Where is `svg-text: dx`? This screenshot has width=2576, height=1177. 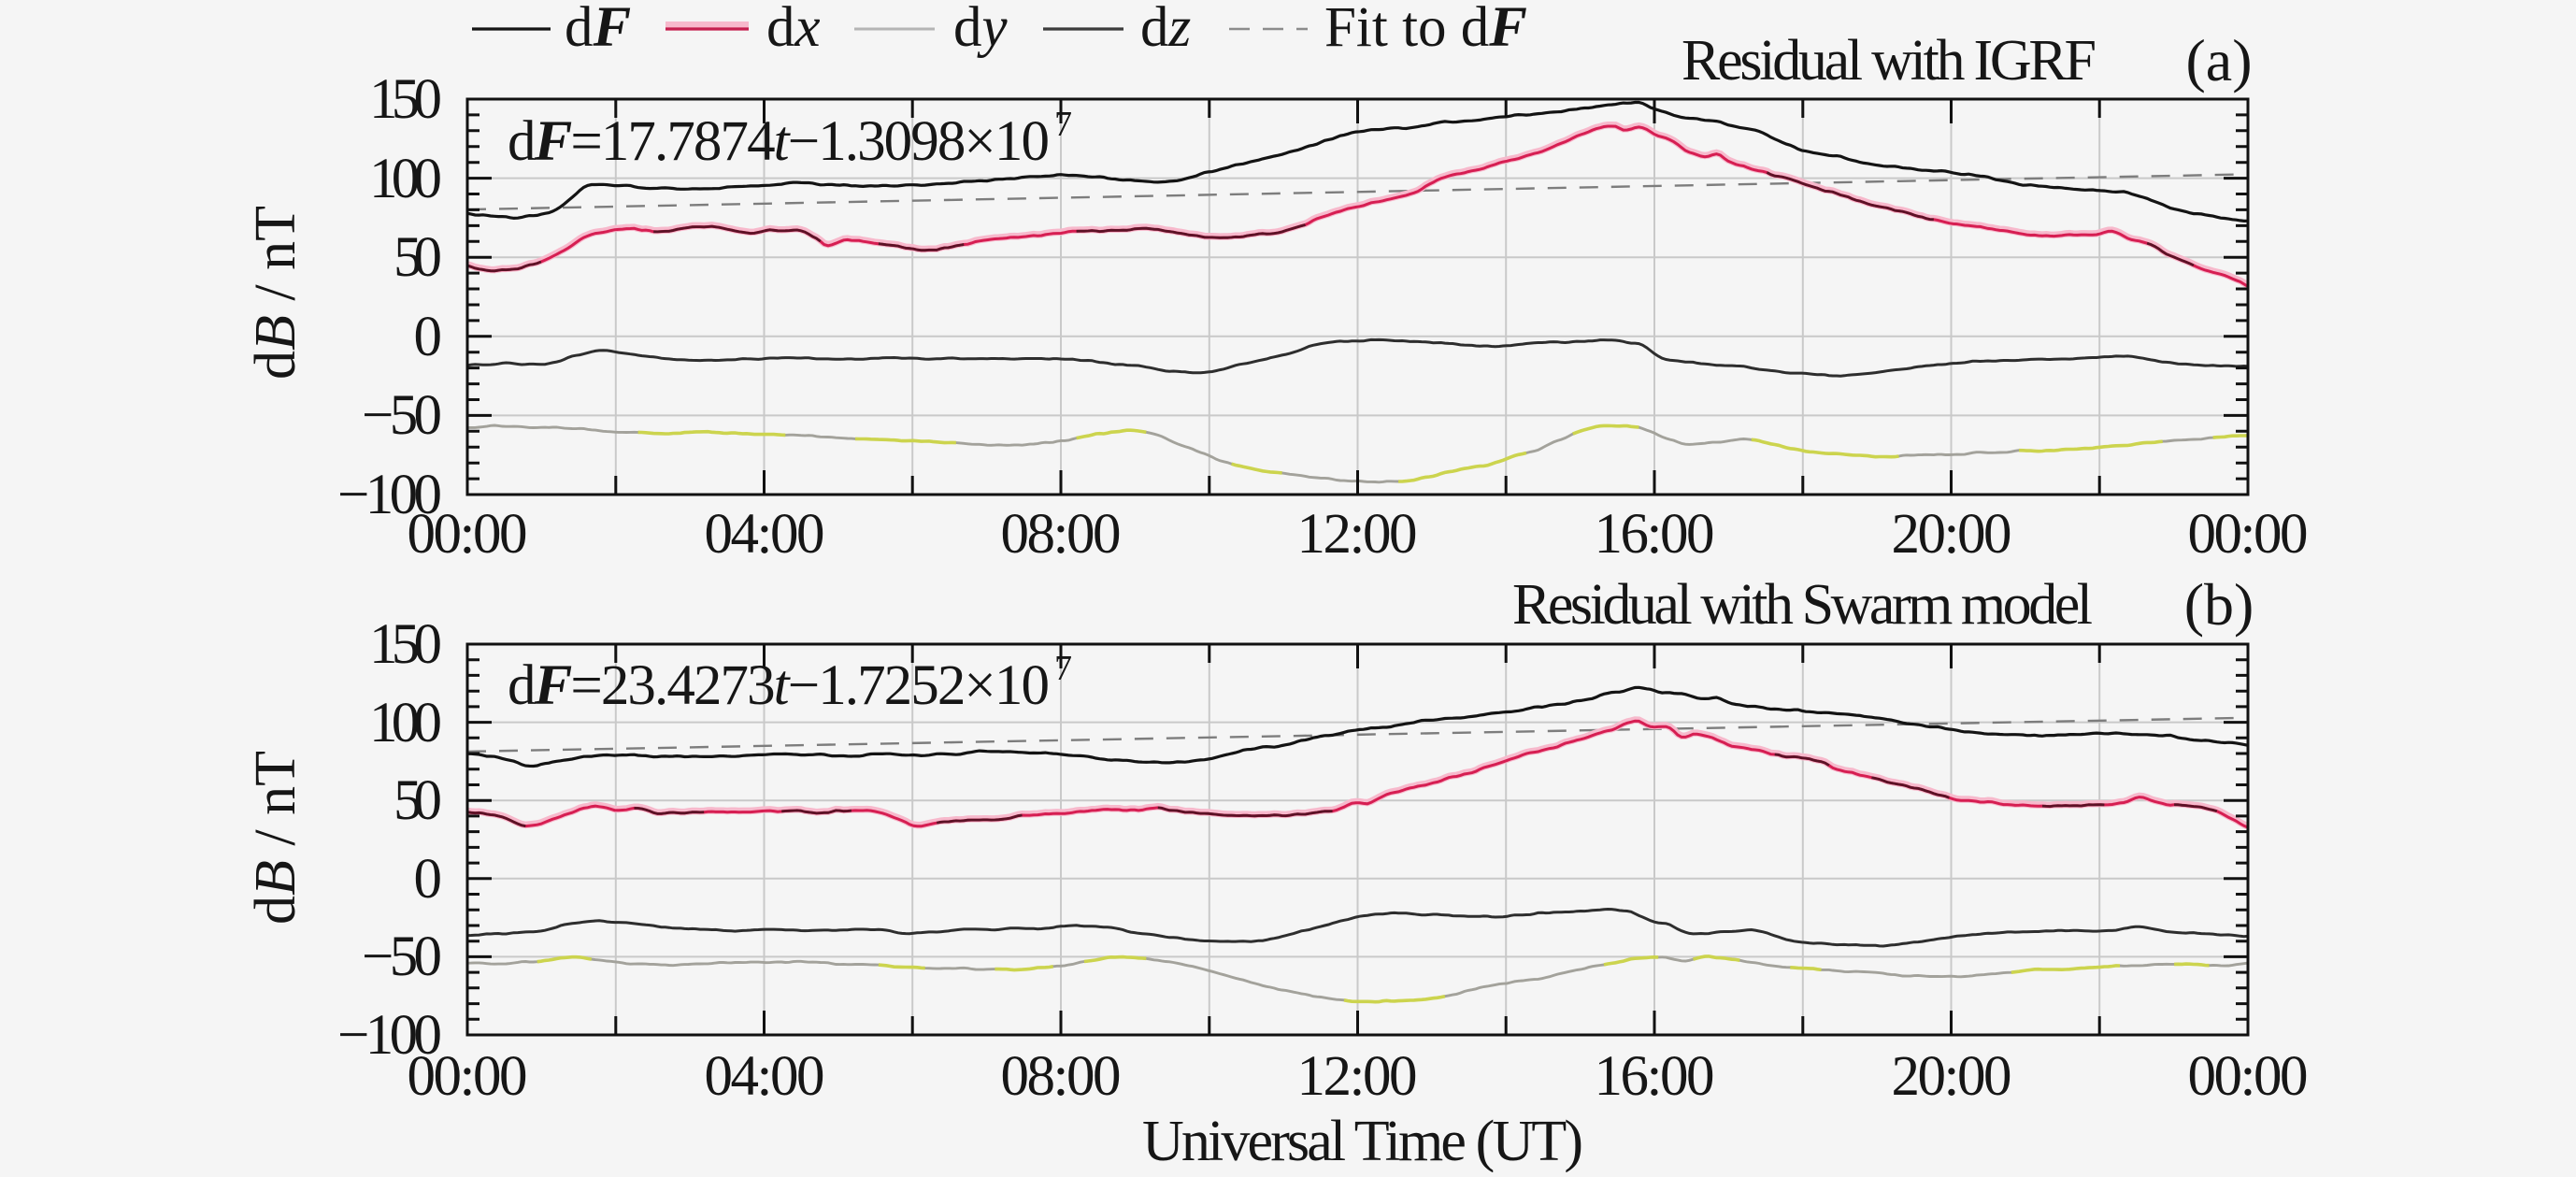 svg-text: dx is located at coordinates (793, 29).